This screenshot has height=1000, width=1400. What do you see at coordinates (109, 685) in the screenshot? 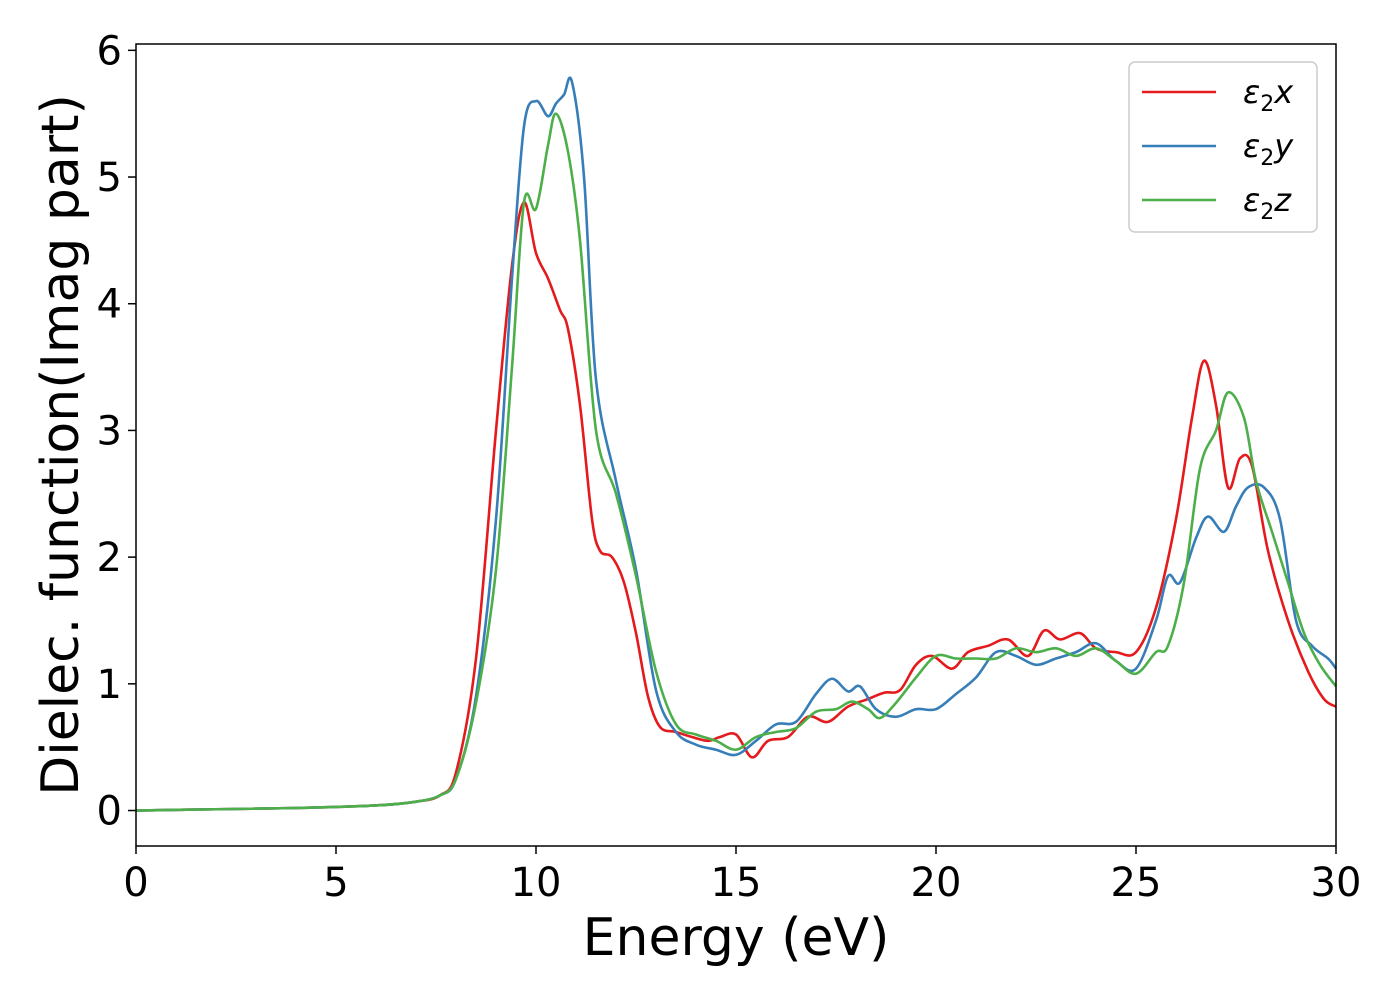
I see `y-tick-label: 1` at bounding box center [109, 685].